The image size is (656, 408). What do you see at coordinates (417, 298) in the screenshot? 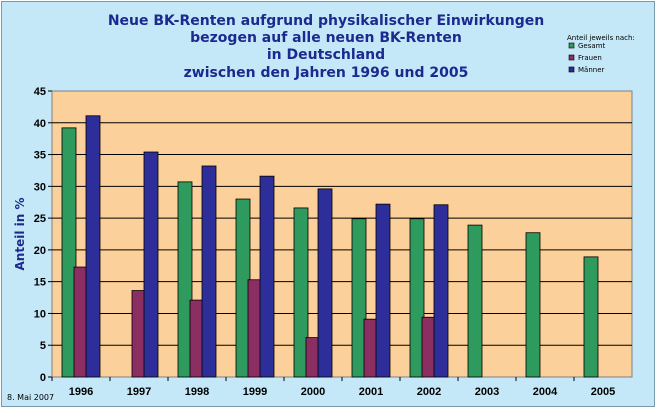
I see `bar-gesamt-2002` at bounding box center [417, 298].